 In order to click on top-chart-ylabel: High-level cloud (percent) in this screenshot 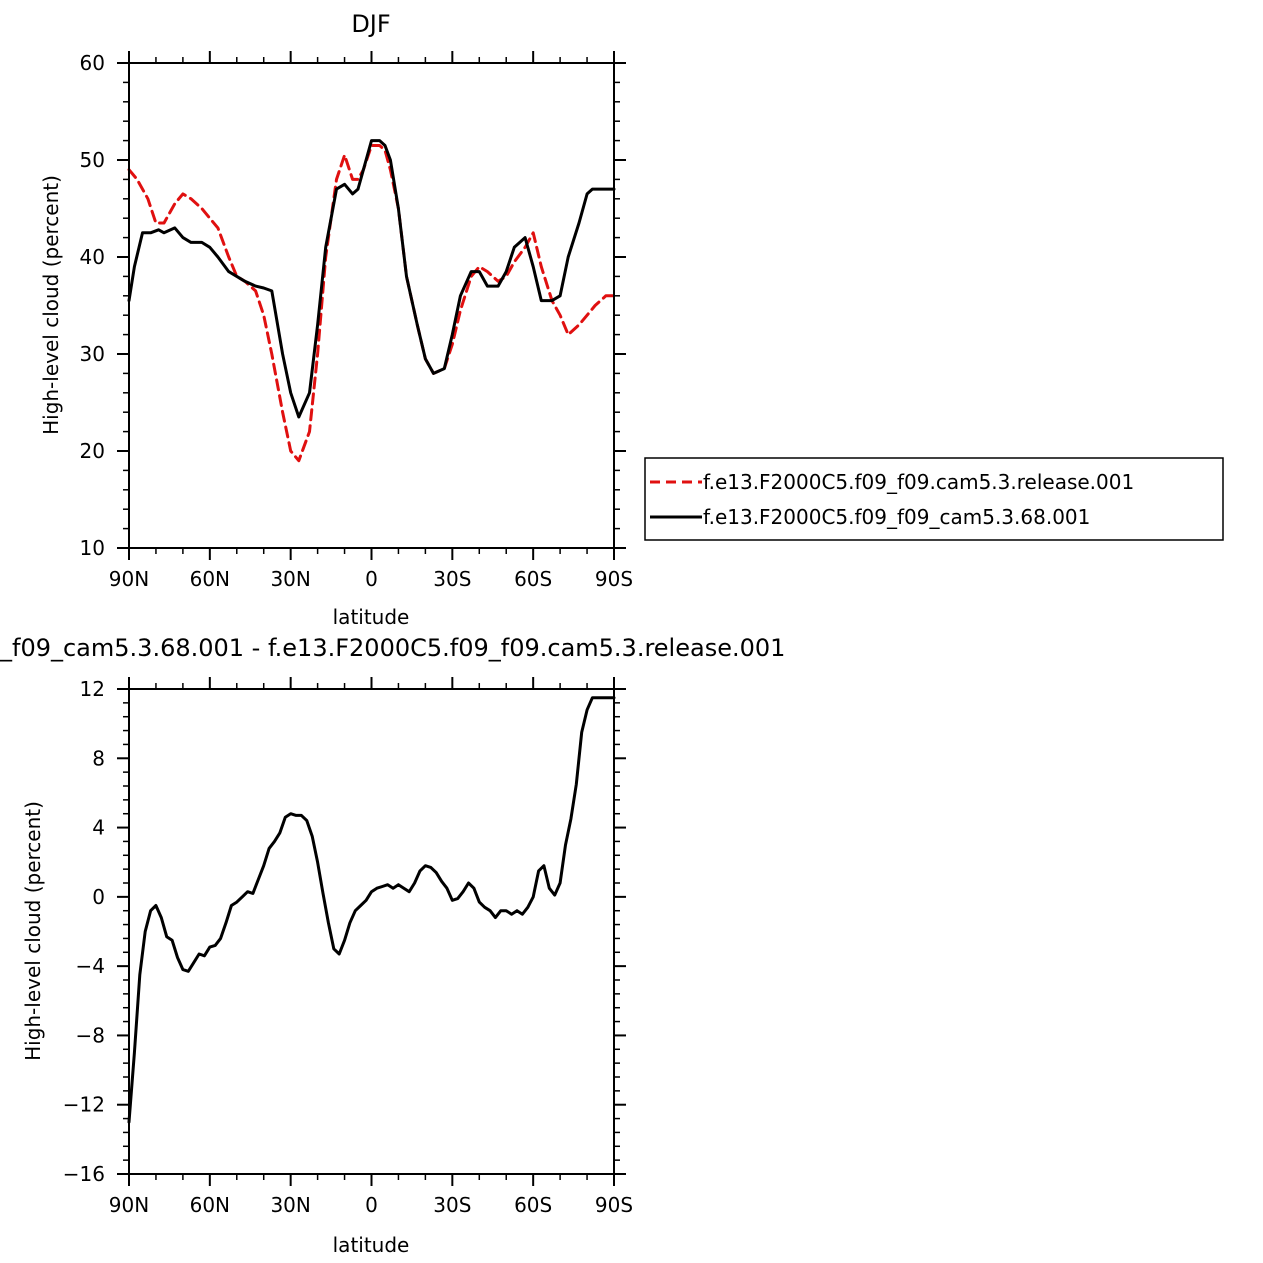, I will do `click(51, 305)`.